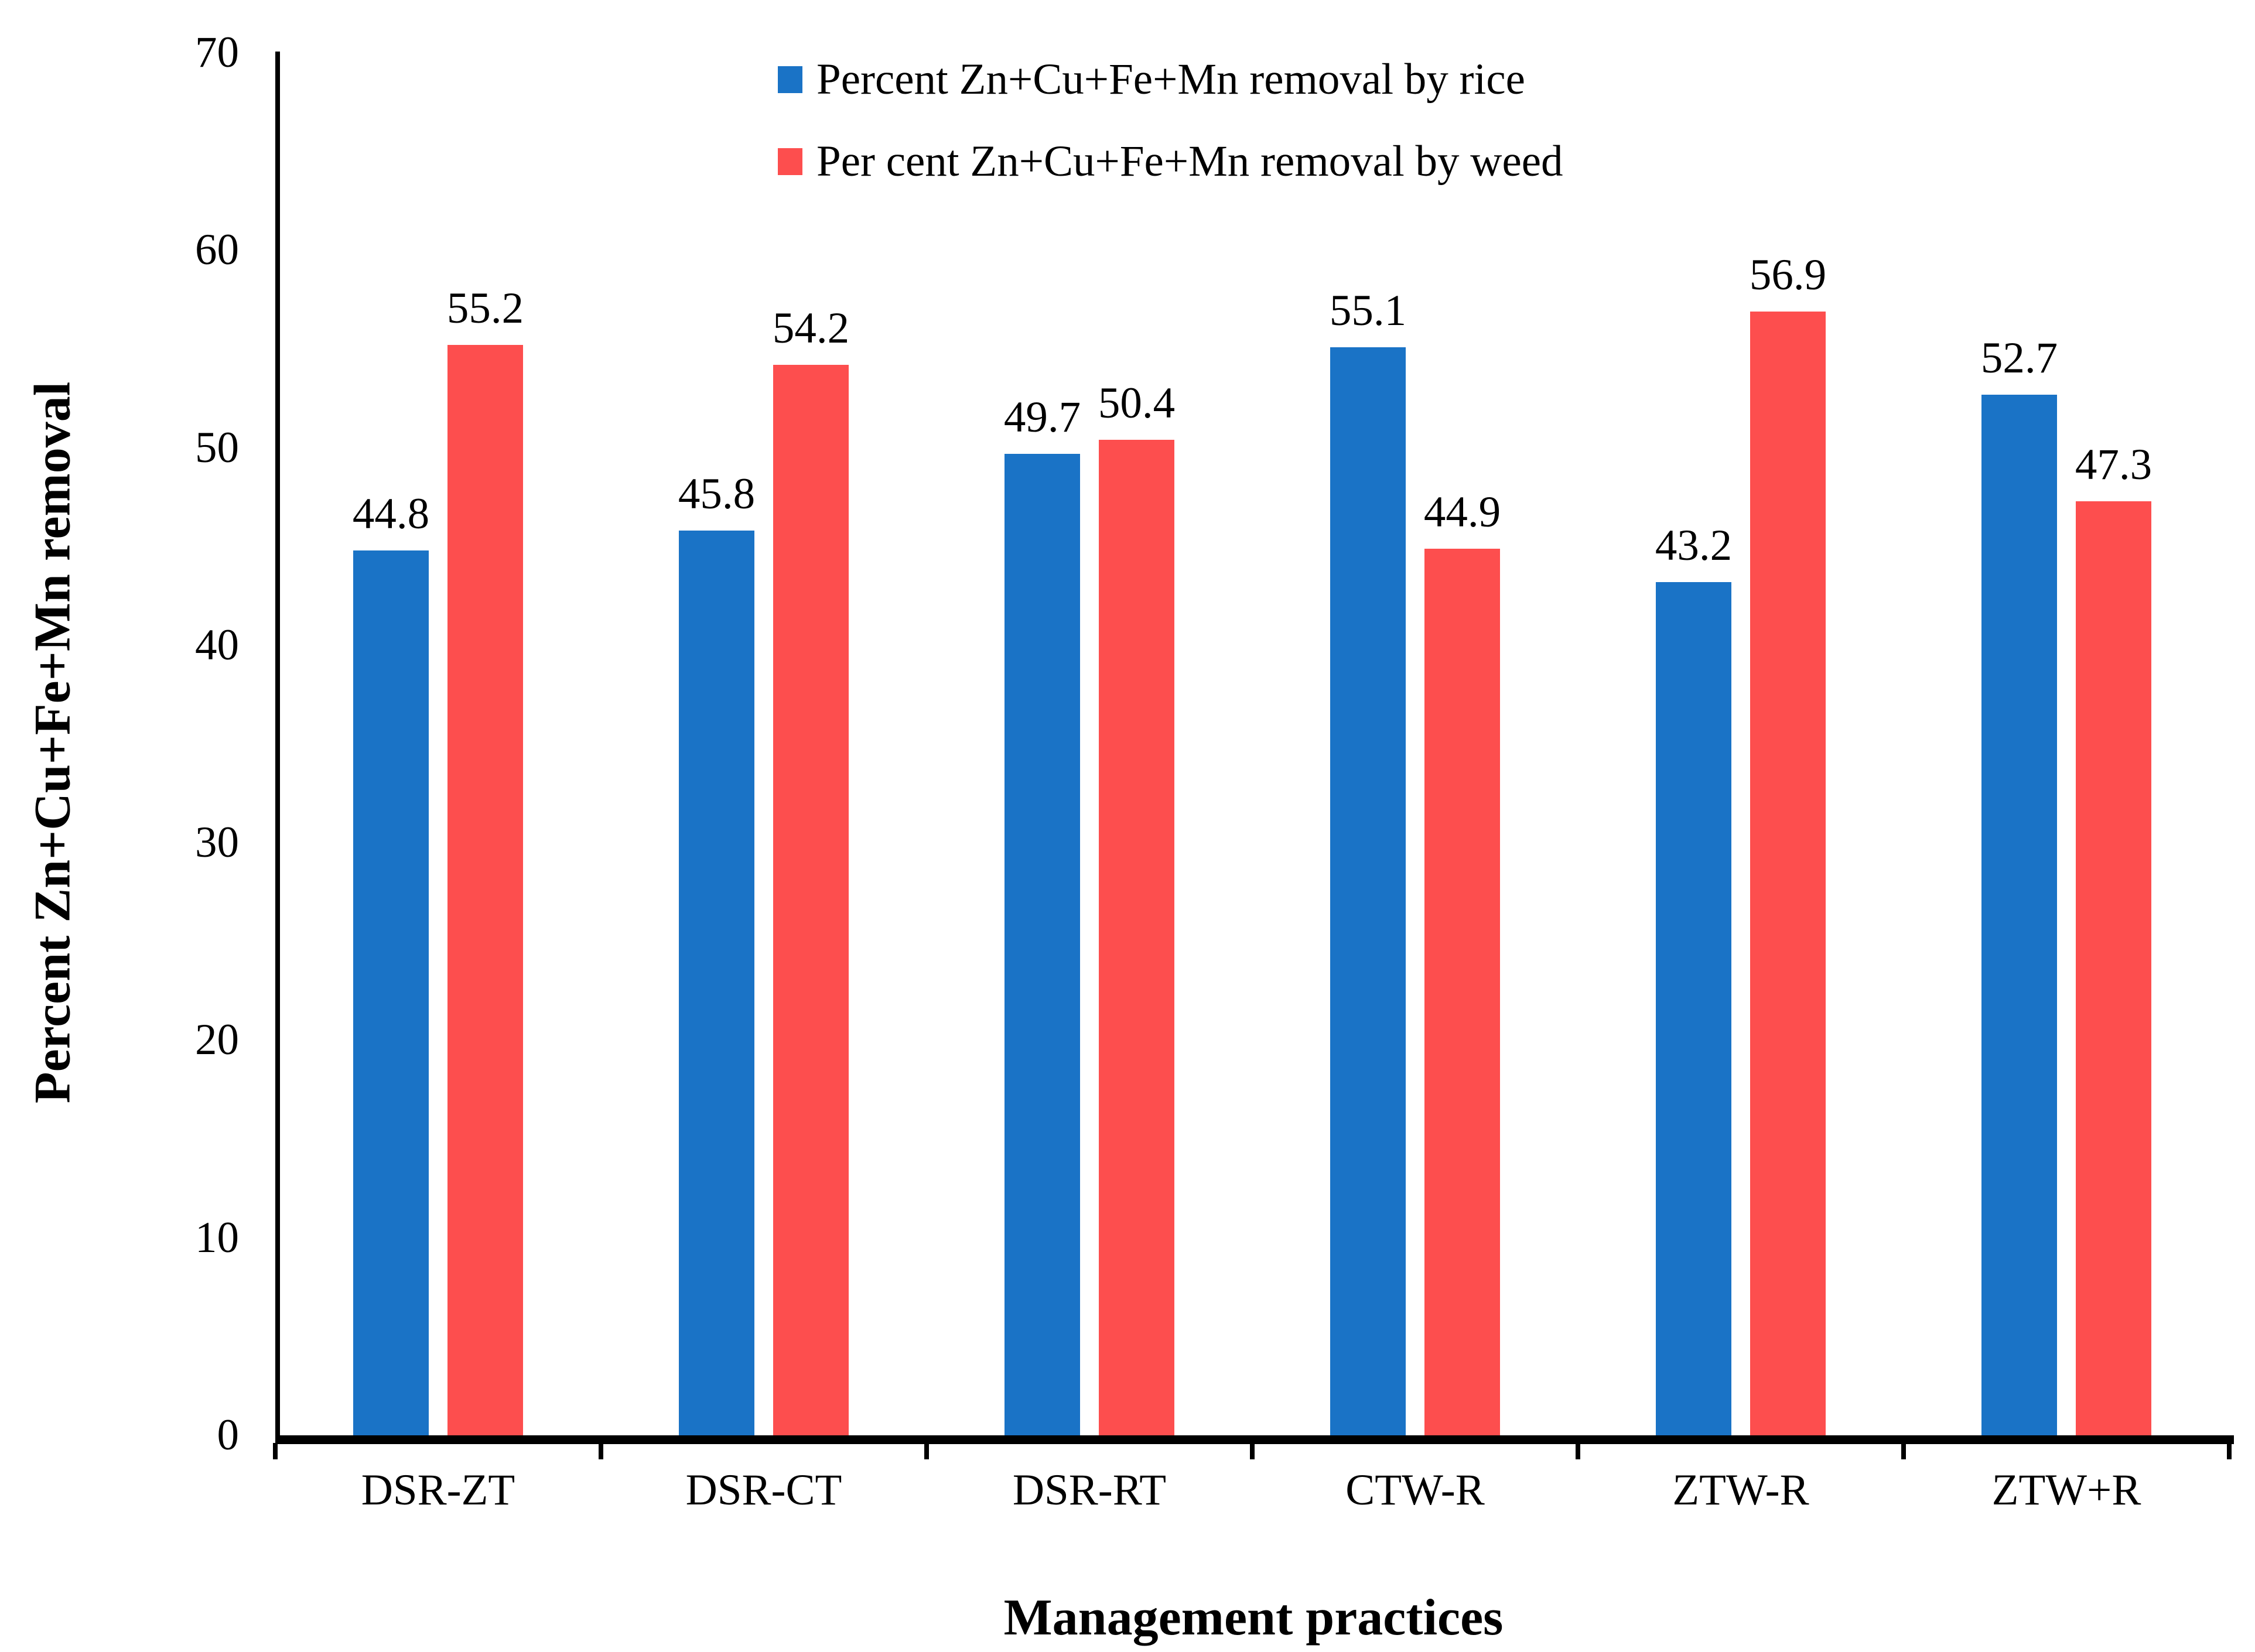  Describe the element at coordinates (1415, 1490) in the screenshot. I see `category-label-CTW-R: CTW-R` at that location.